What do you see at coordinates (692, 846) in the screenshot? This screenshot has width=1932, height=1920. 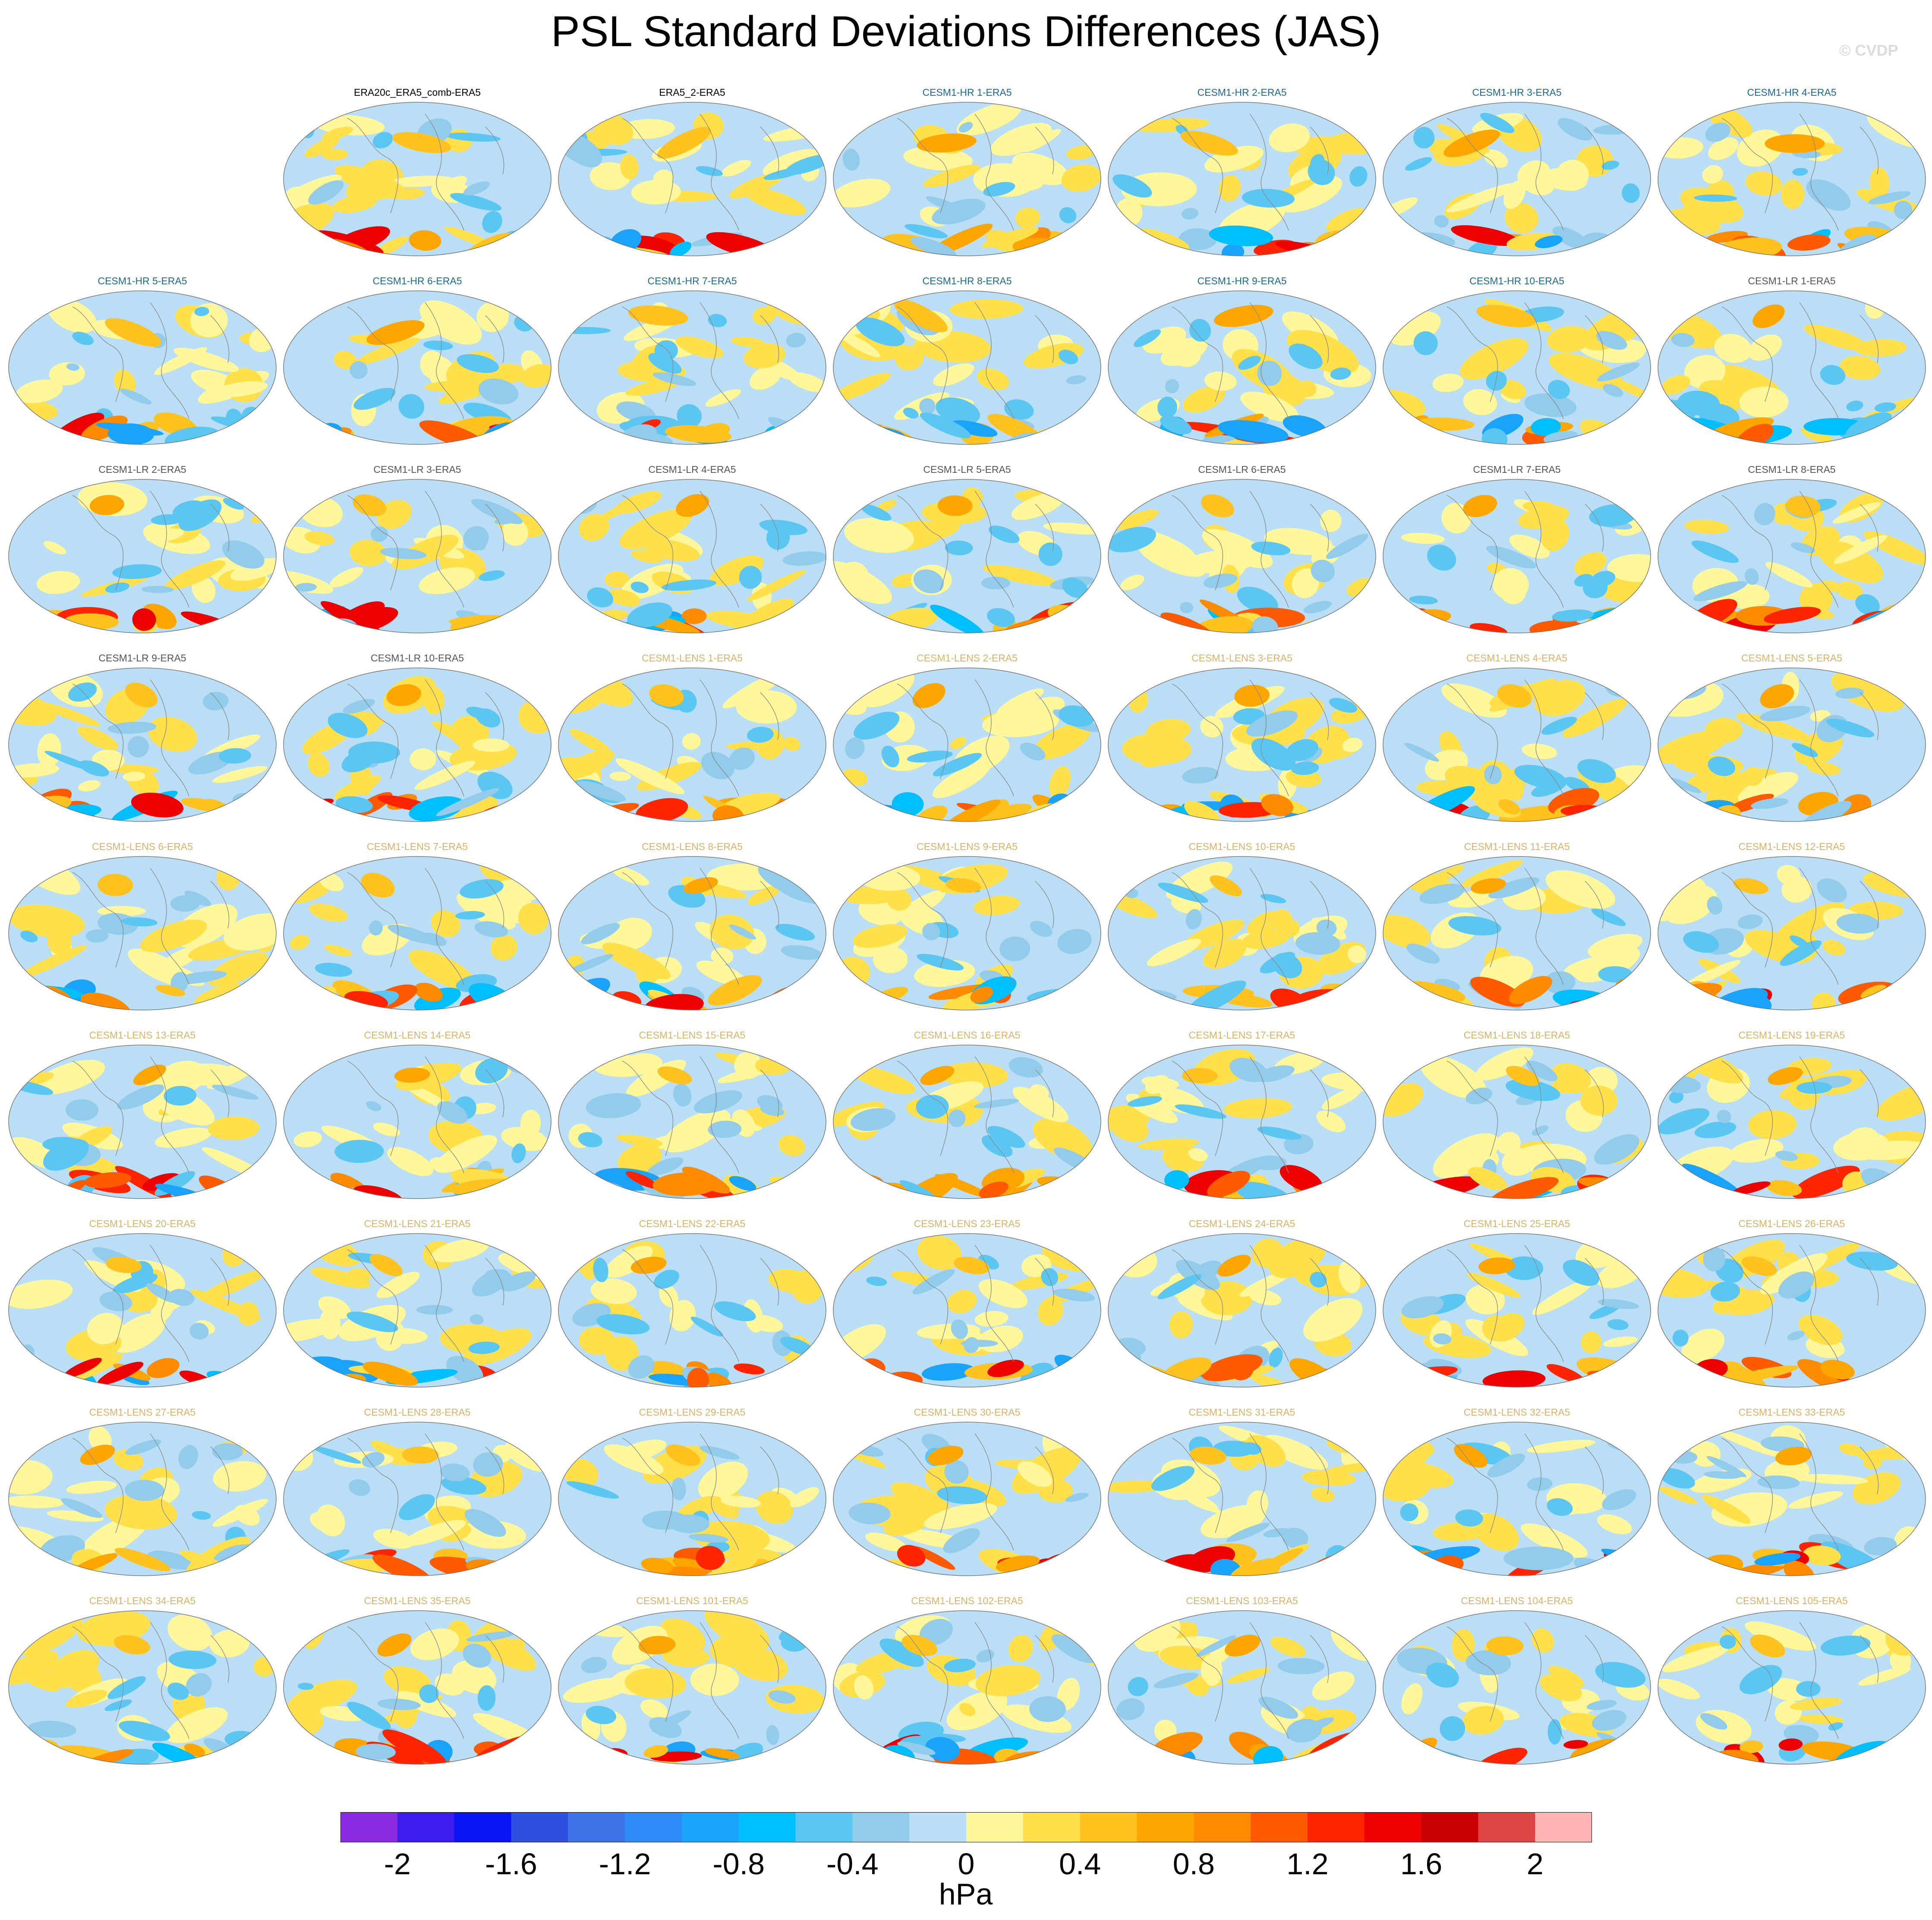 I see `panel-title: CESM1-LENS 8-ERA5` at bounding box center [692, 846].